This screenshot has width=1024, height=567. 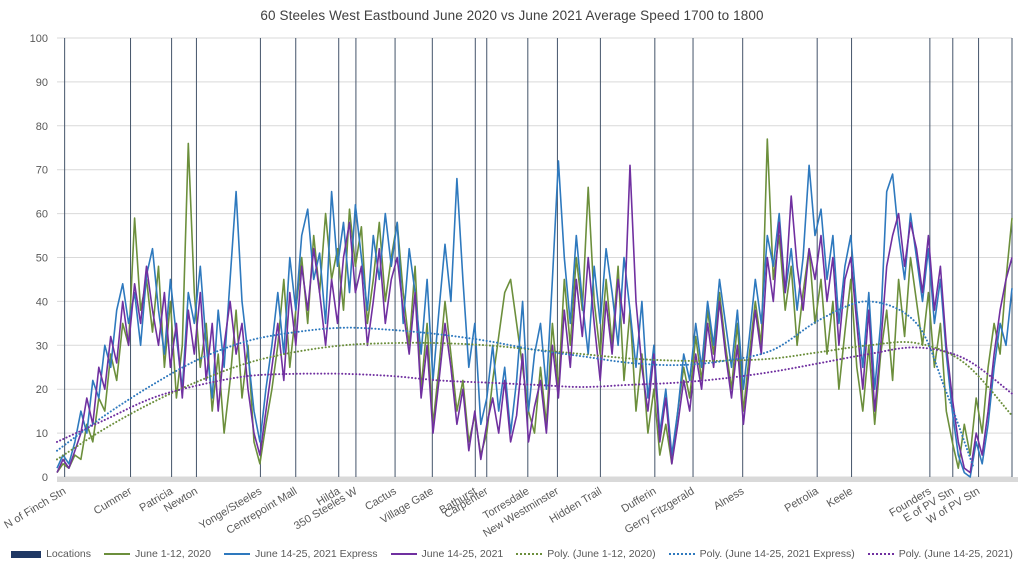 What do you see at coordinates (113, 501) in the screenshot?
I see `x-tick-label: Cummer` at bounding box center [113, 501].